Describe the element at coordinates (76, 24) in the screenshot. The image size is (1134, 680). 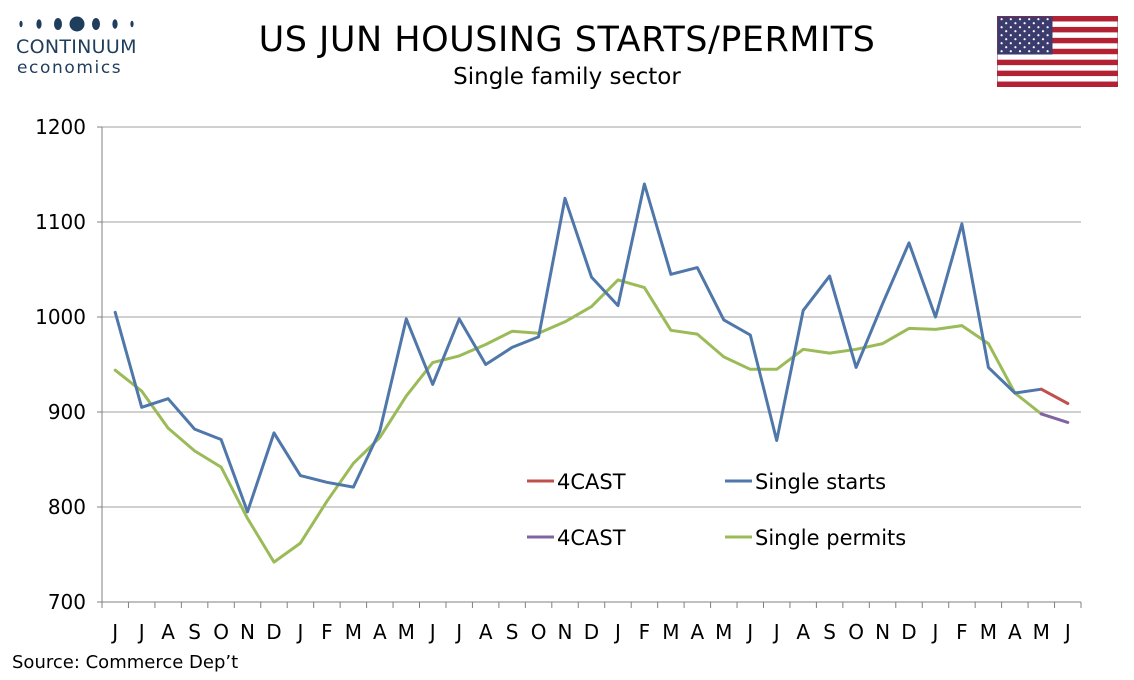
I see `logo-dots-icon` at that location.